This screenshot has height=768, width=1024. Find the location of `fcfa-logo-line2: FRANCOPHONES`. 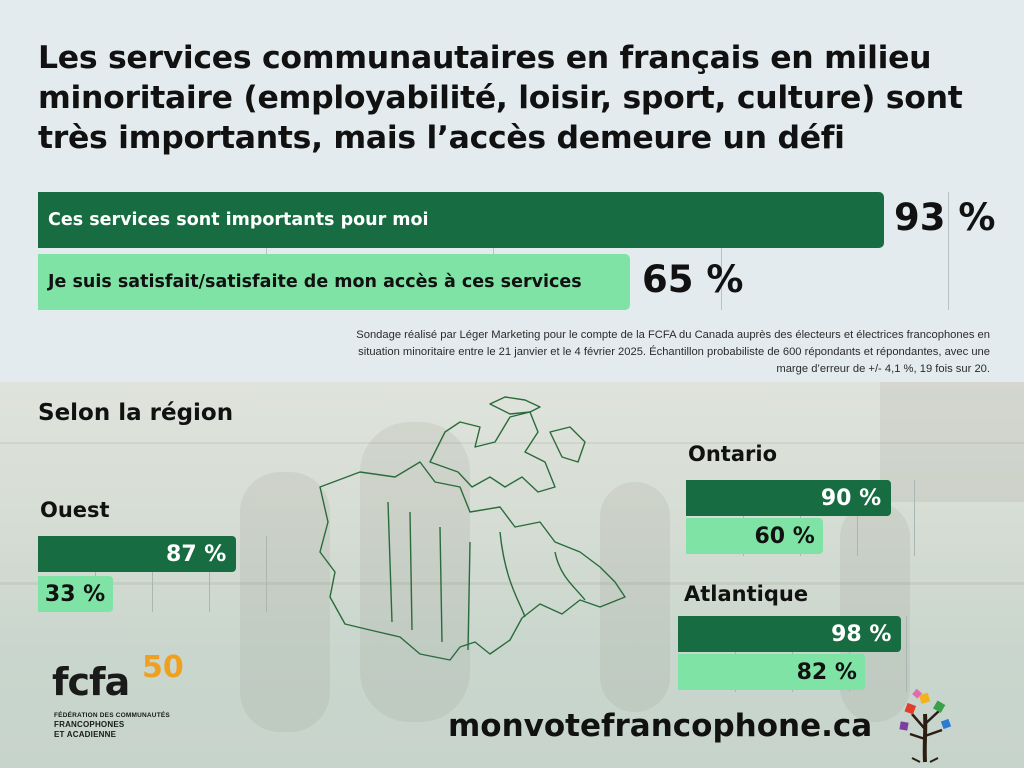

fcfa-logo-line2: FRANCOPHONES is located at coordinates (89, 724).